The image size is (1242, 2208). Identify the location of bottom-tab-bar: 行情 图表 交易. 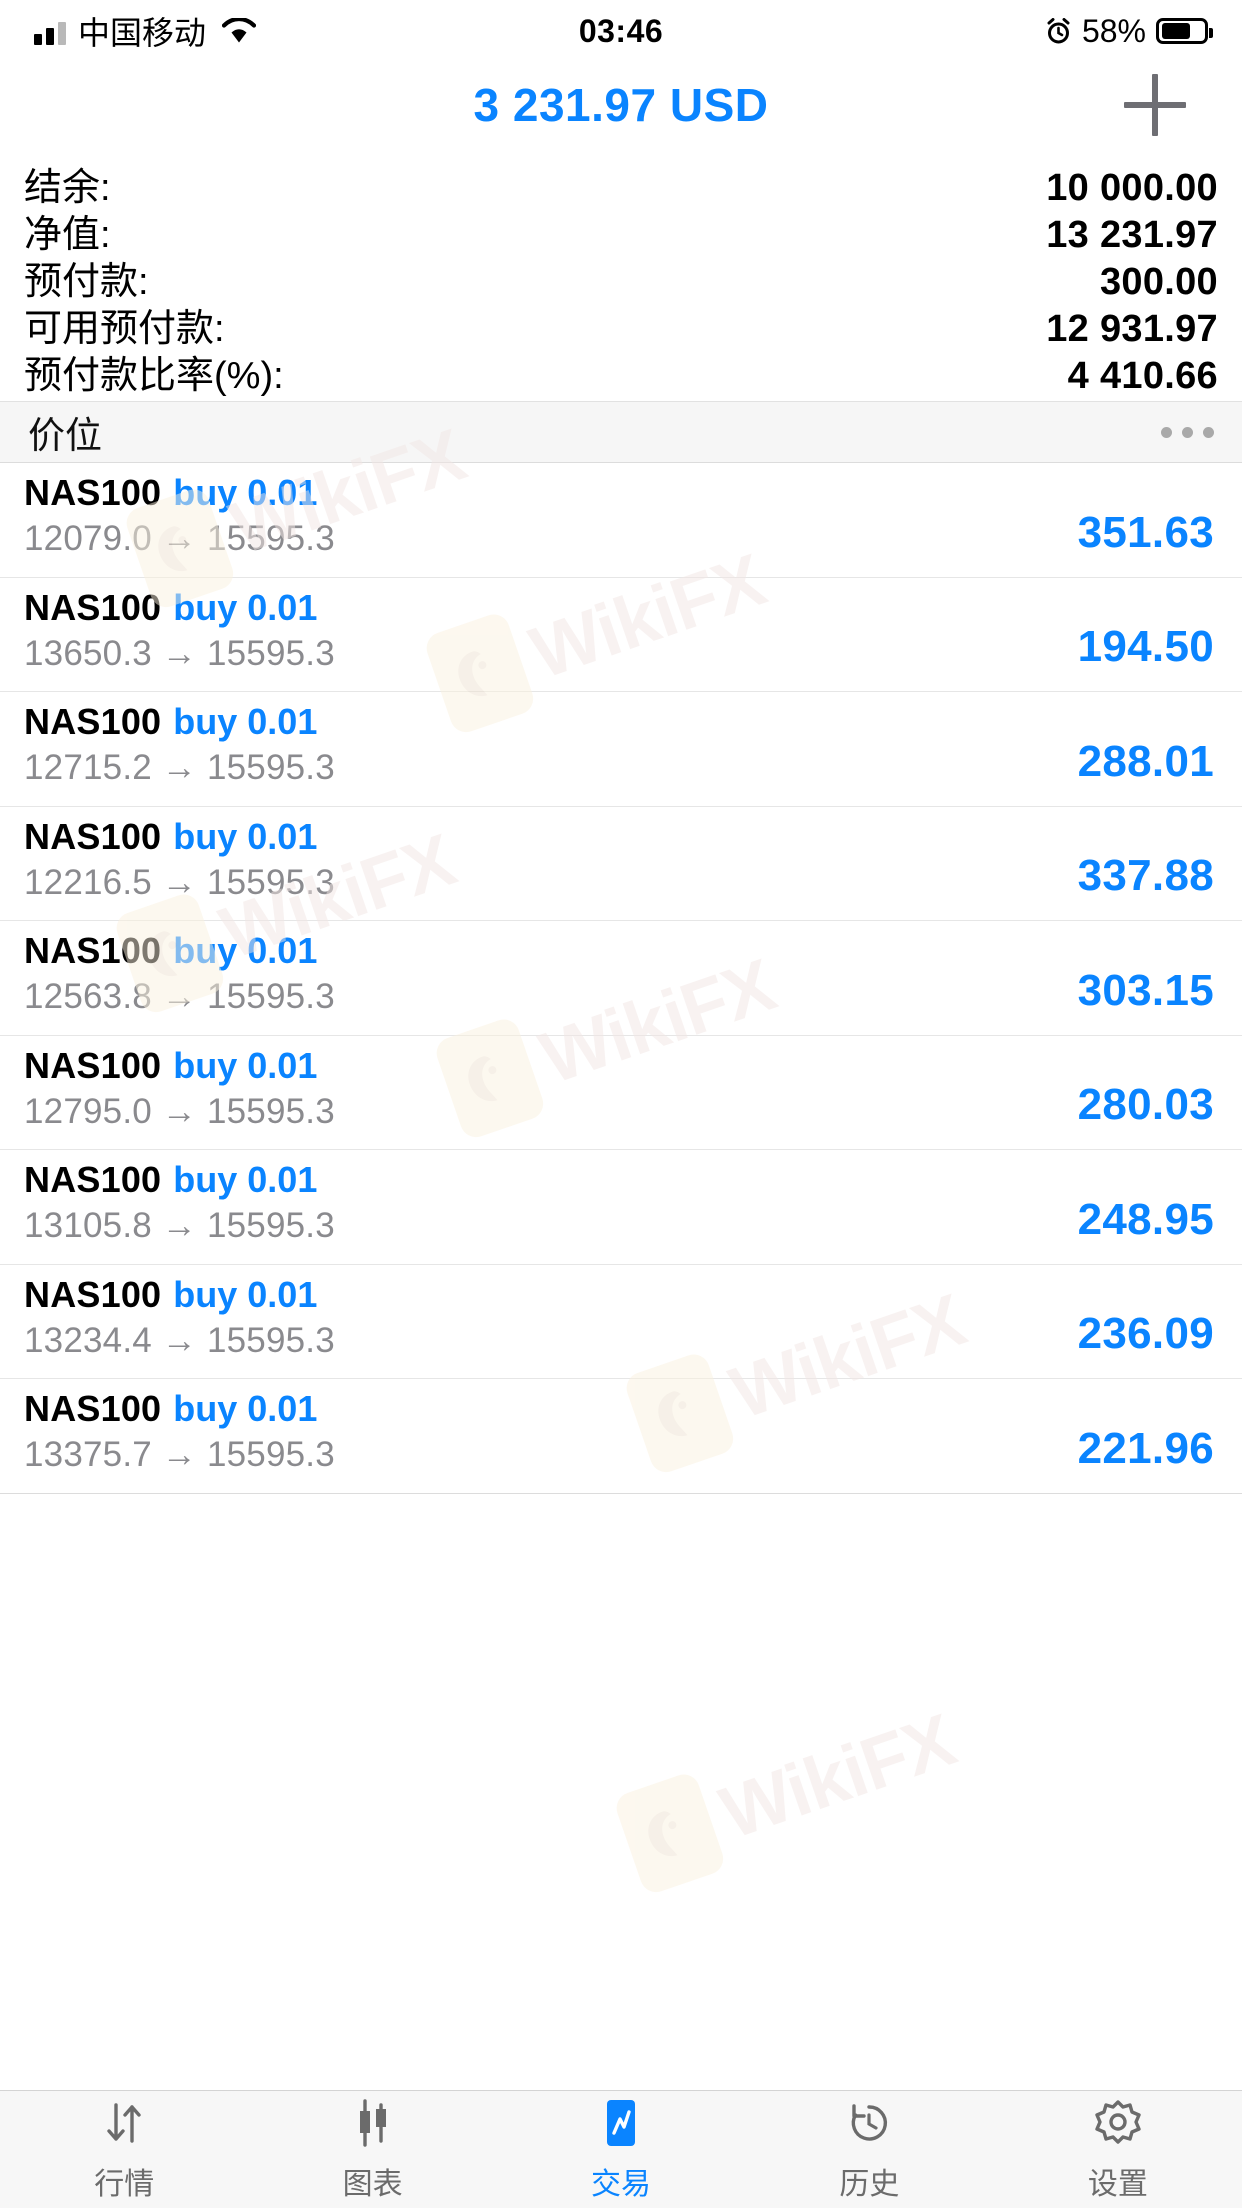
(621, 2149).